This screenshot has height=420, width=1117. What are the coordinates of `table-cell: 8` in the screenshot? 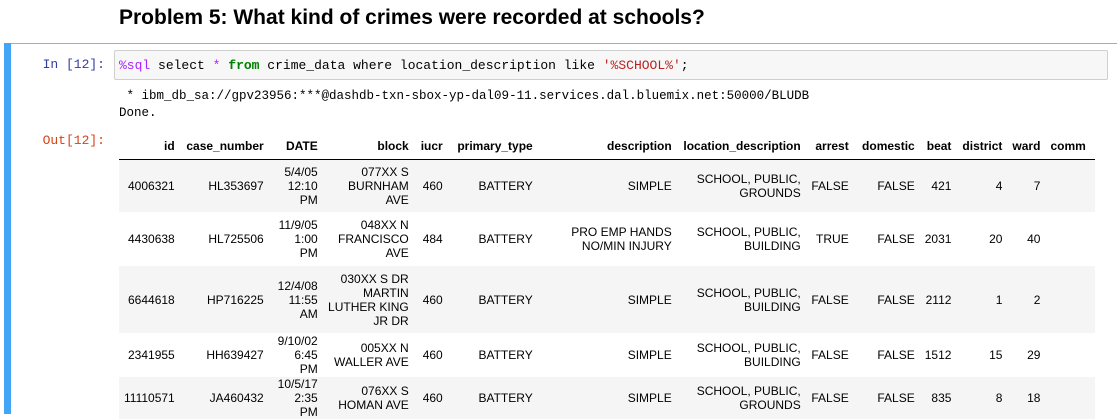 It's located at (982, 398).